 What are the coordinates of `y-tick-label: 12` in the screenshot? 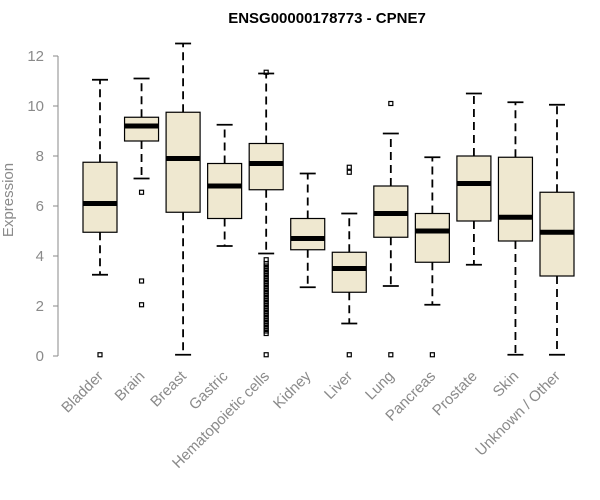 It's located at (35, 56).